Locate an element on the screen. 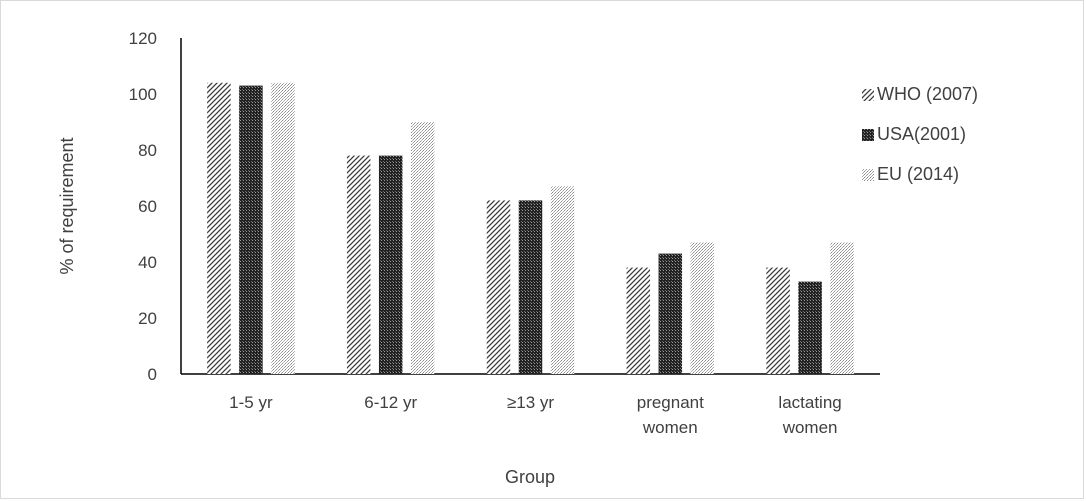  y-tick-label: 40 is located at coordinates (147, 262).